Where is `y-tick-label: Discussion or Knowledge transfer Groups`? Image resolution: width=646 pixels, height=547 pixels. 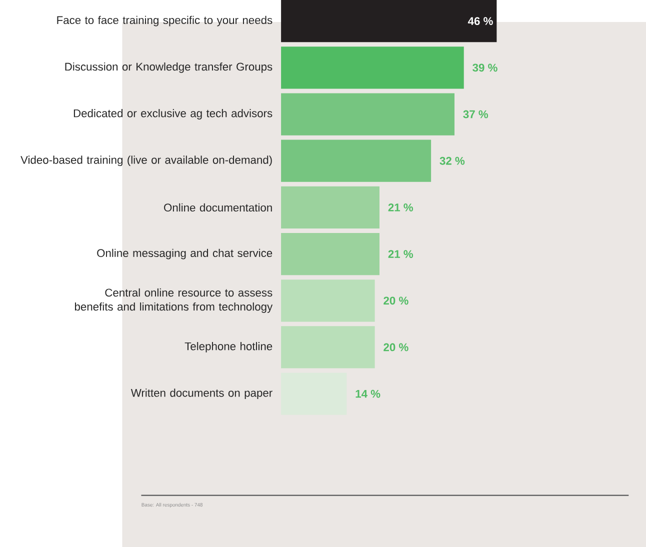 y-tick-label: Discussion or Knowledge transfer Groups is located at coordinates (168, 67).